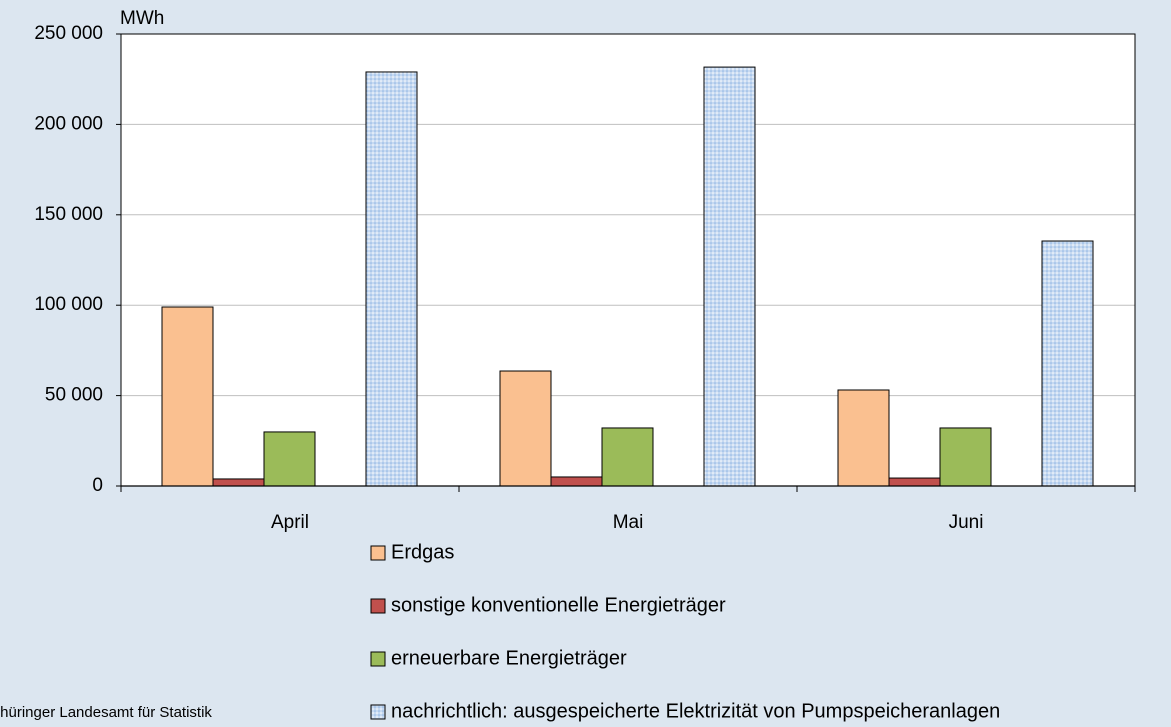 Image resolution: width=1171 pixels, height=727 pixels. What do you see at coordinates (97, 485) in the screenshot?
I see `y-tick-label: 0` at bounding box center [97, 485].